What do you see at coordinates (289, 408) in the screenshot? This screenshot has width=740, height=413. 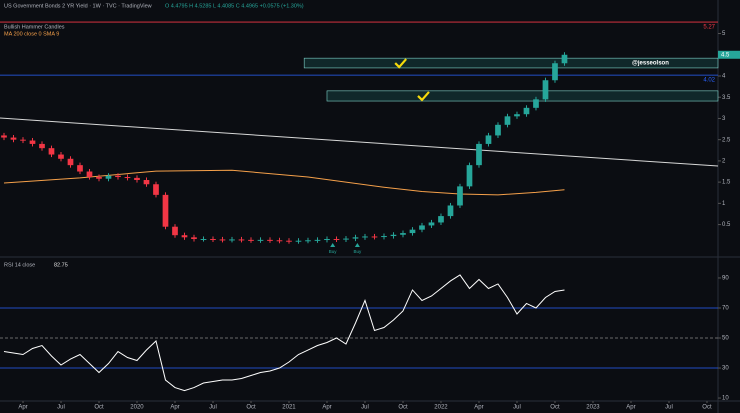 I see `x-tick-label: 2021` at bounding box center [289, 408].